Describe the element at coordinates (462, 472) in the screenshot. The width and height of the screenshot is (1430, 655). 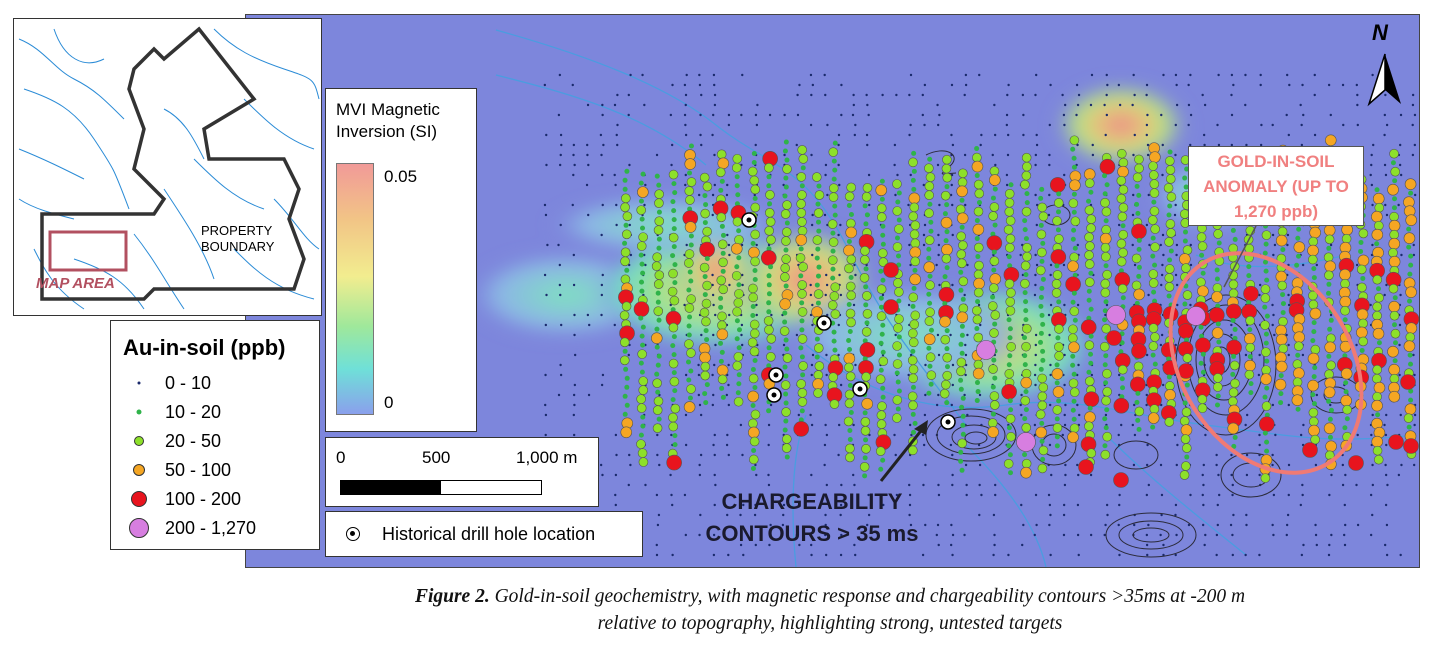
I see `scale-bar: 0 500 1,000 m` at that location.